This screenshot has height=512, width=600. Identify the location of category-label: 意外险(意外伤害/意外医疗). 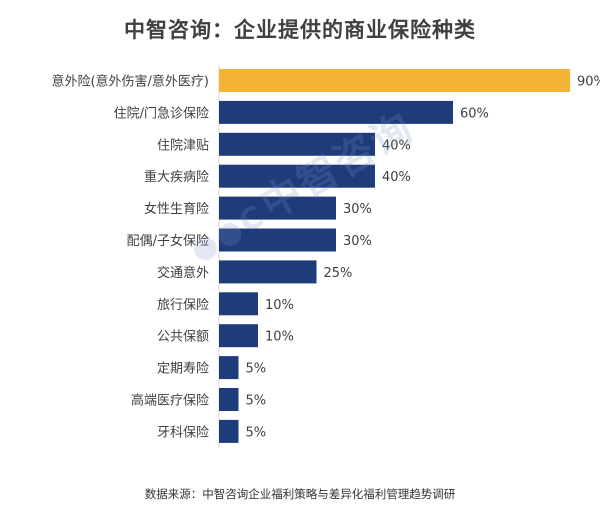
(130, 82).